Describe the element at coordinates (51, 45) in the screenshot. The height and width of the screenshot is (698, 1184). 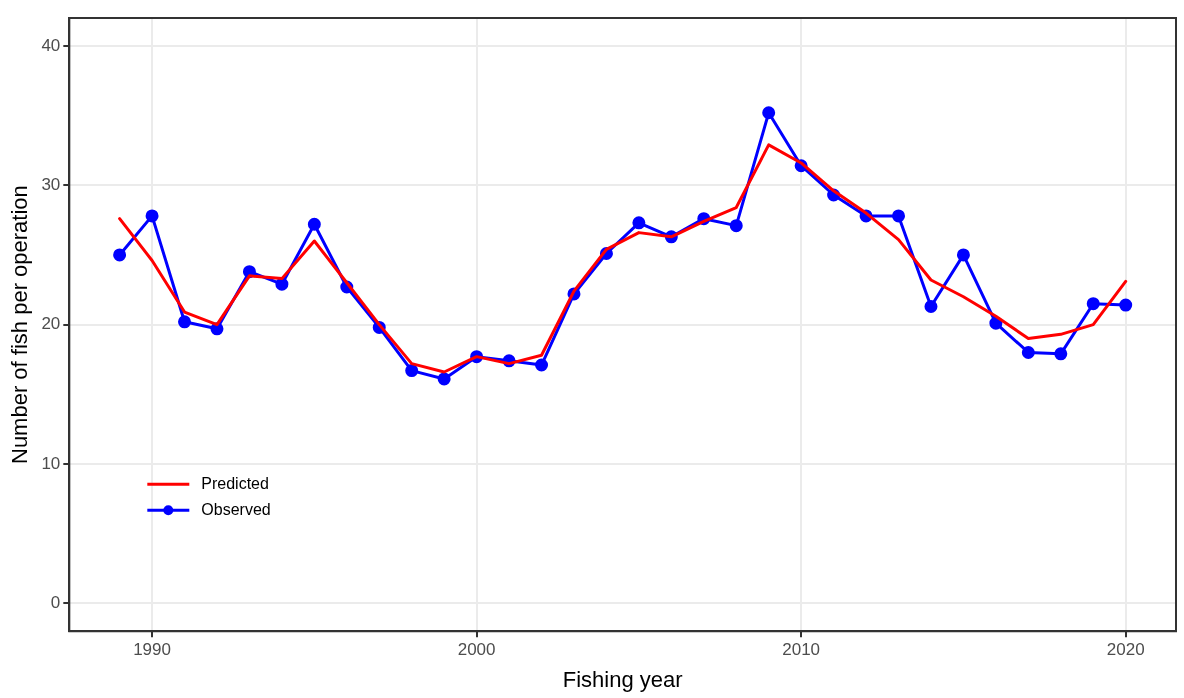
I see `y-tick-label: 40` at that location.